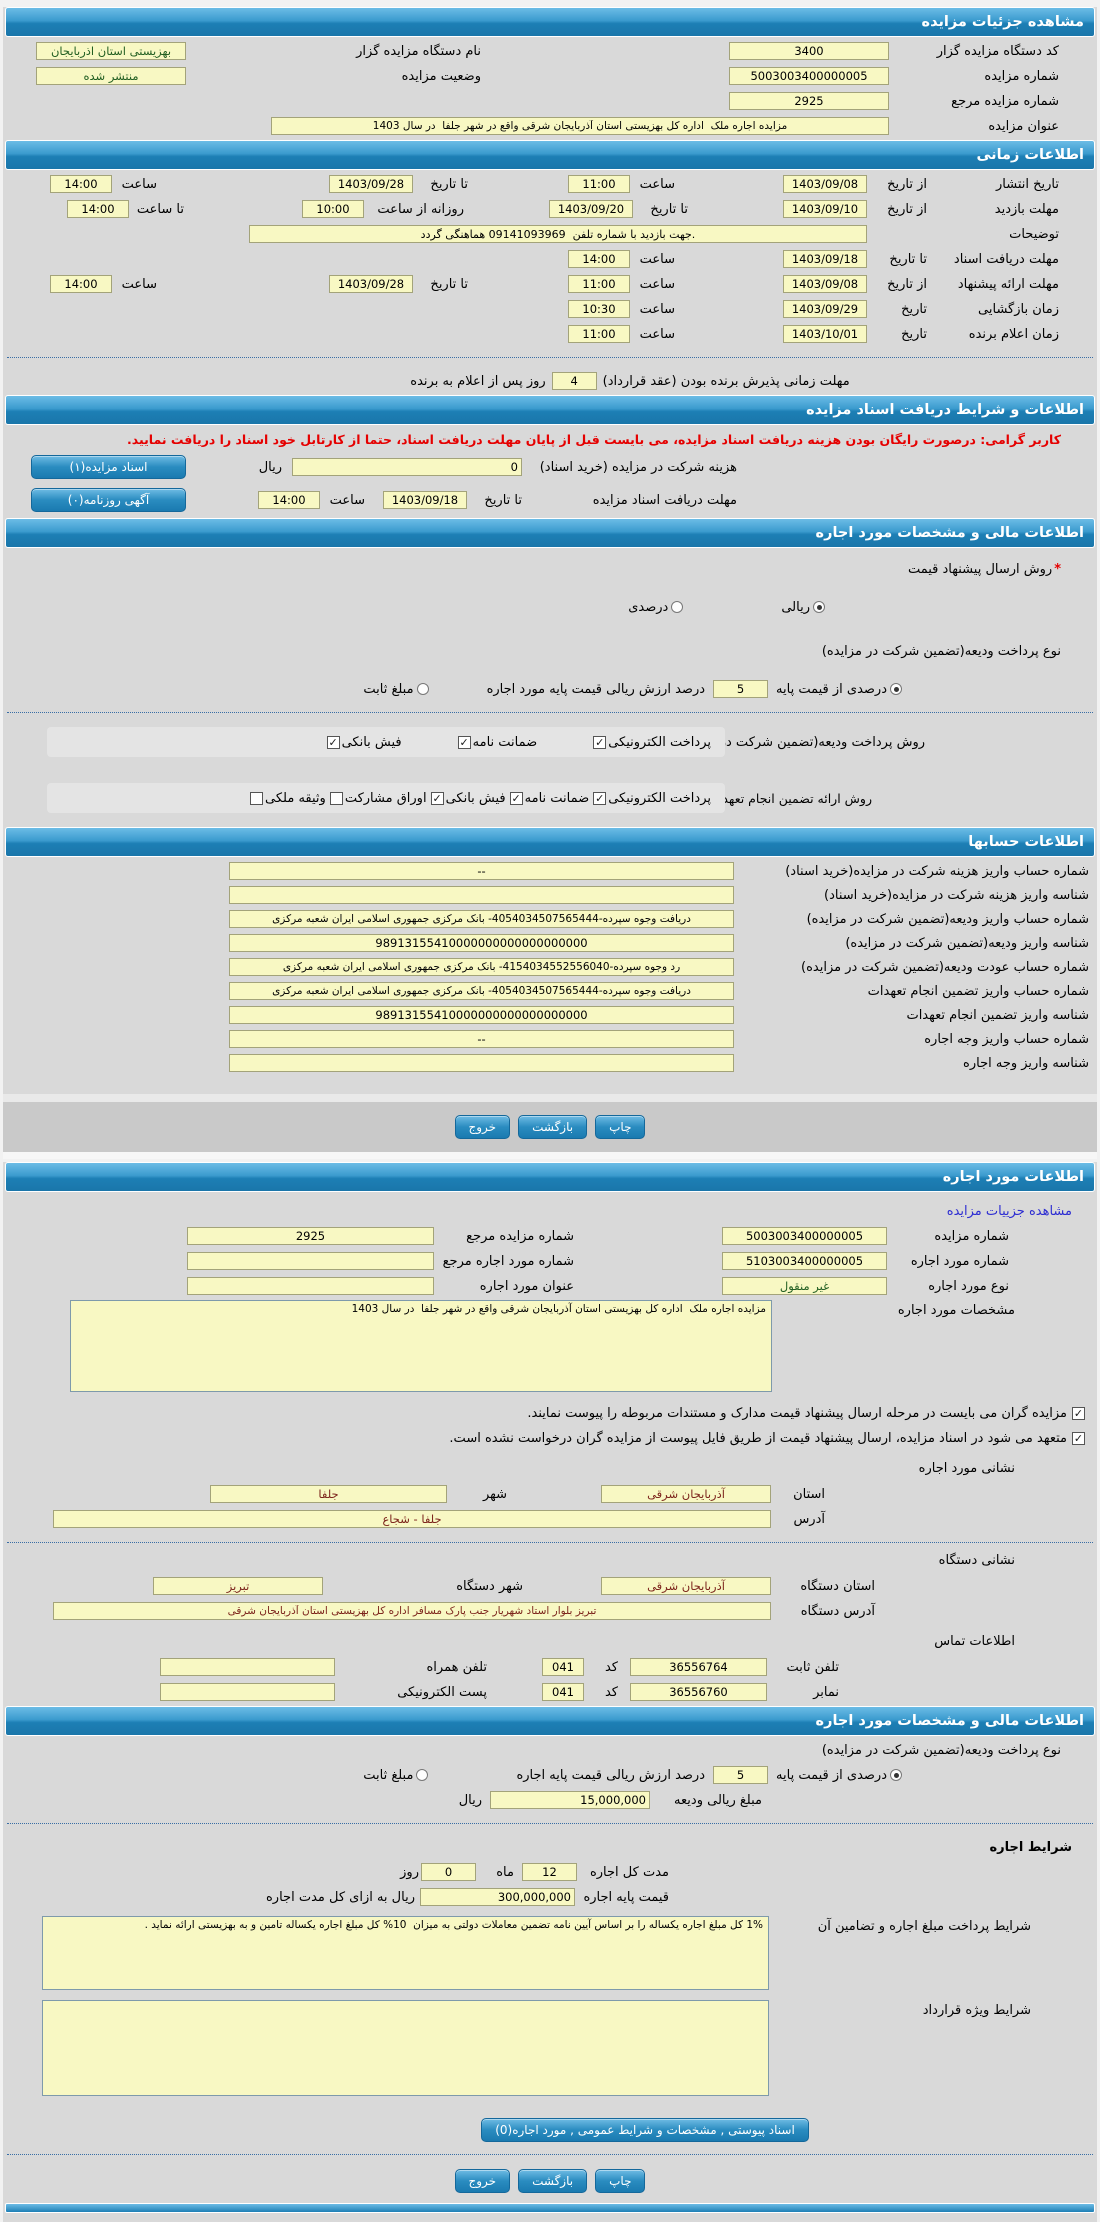 The height and width of the screenshot is (2222, 1100). What do you see at coordinates (825, 334) in the screenshot?
I see `winner-date-field` at bounding box center [825, 334].